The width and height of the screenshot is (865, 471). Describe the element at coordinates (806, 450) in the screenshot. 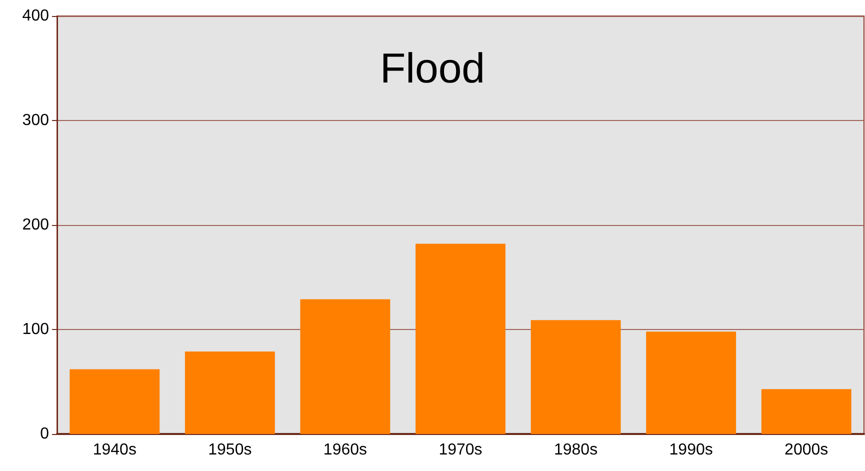

I see `x-tick-label: 2000s` at that location.